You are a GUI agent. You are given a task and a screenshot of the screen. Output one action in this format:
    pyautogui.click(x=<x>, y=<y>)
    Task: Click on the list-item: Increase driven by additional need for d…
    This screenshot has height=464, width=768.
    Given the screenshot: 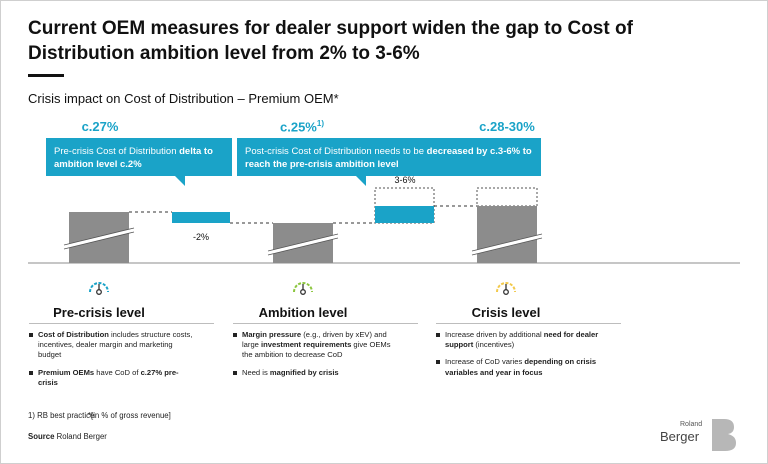 What is the action you would take?
    pyautogui.click(x=518, y=340)
    